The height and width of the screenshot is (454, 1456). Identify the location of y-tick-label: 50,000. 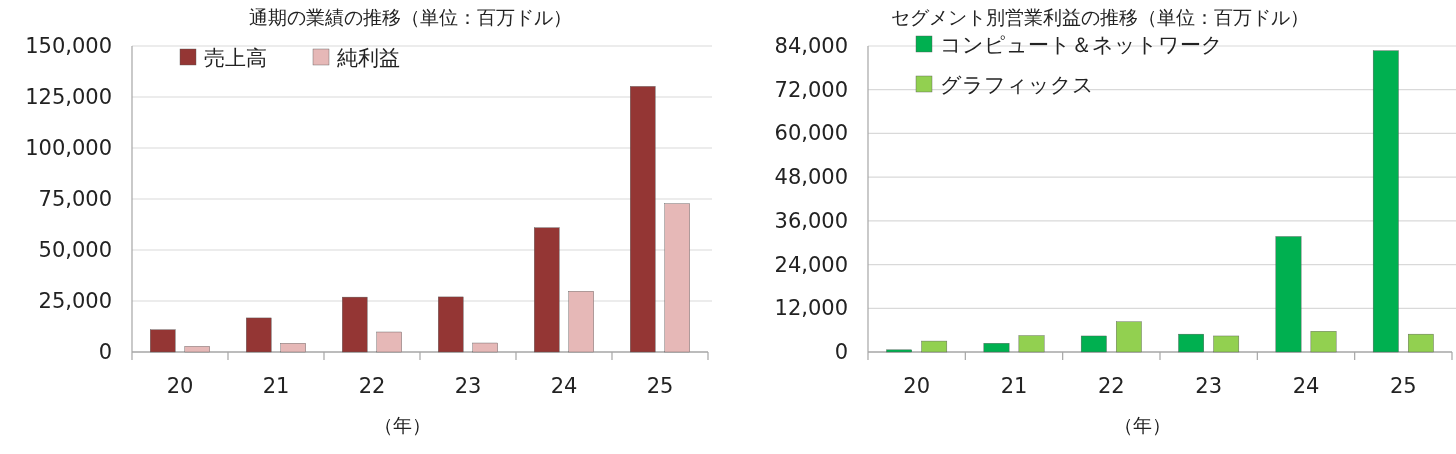
(75, 250).